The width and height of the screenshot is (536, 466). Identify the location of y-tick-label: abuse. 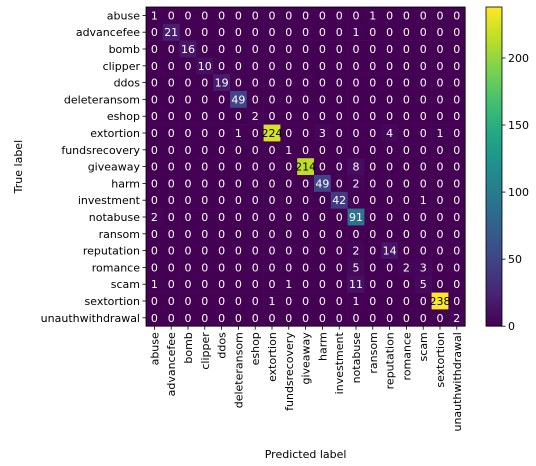
(123, 15).